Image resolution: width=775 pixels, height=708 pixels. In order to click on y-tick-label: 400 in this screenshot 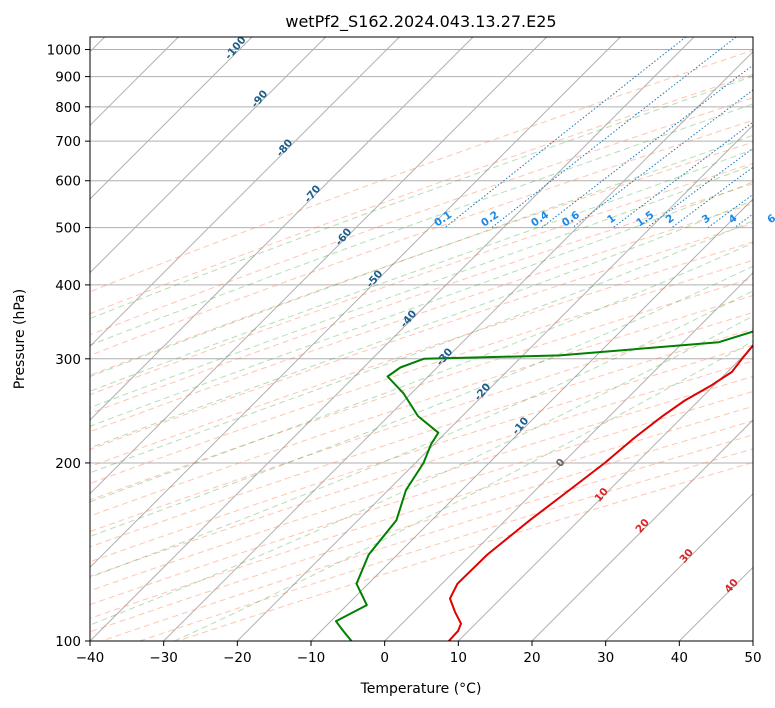, I will do `click(68, 286)`.